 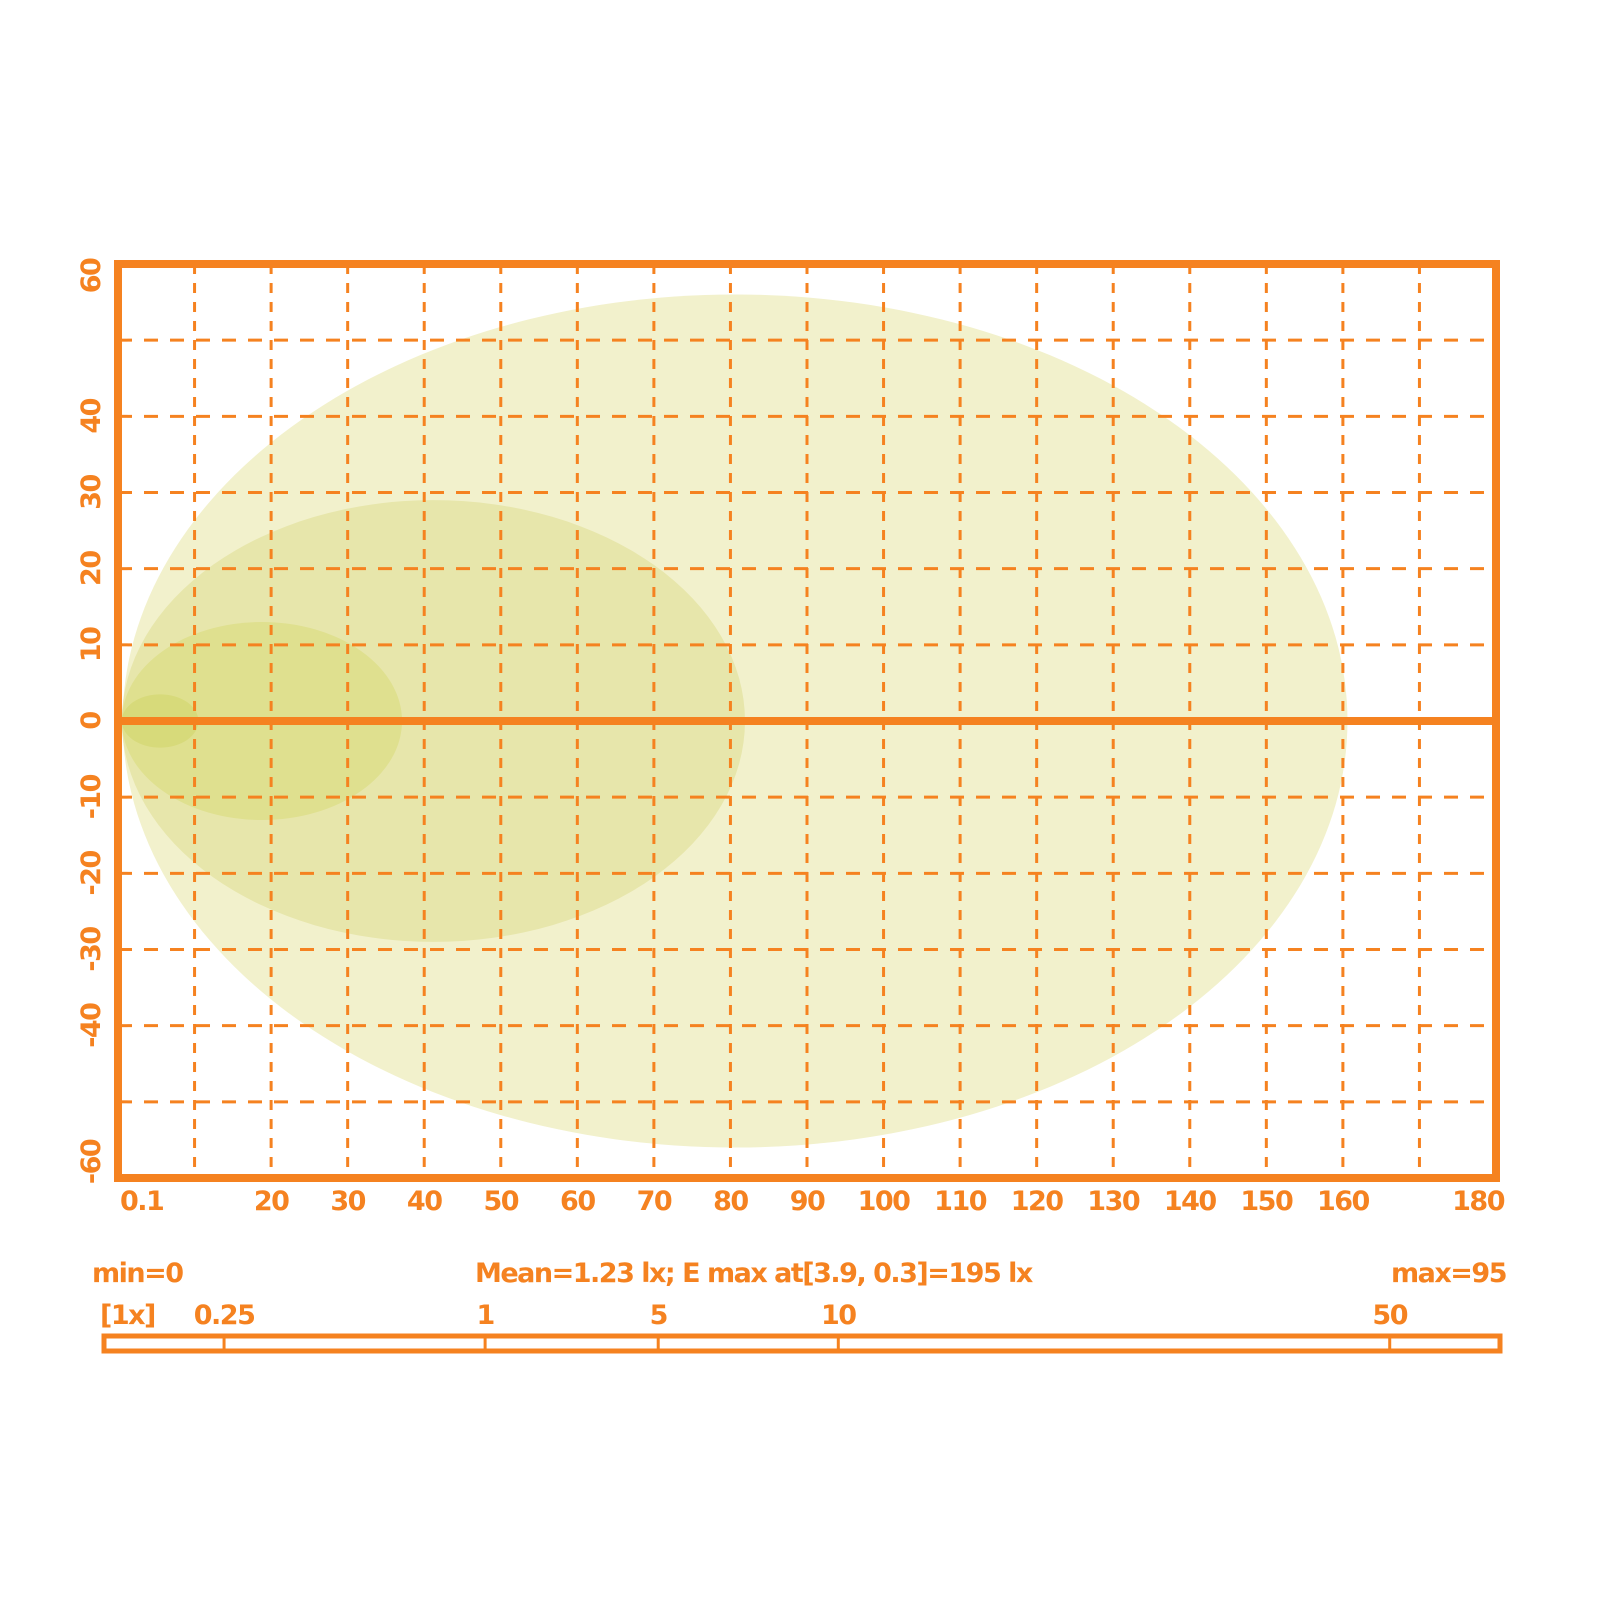 I want to click on x-tick-label: 100, so click(x=884, y=1201).